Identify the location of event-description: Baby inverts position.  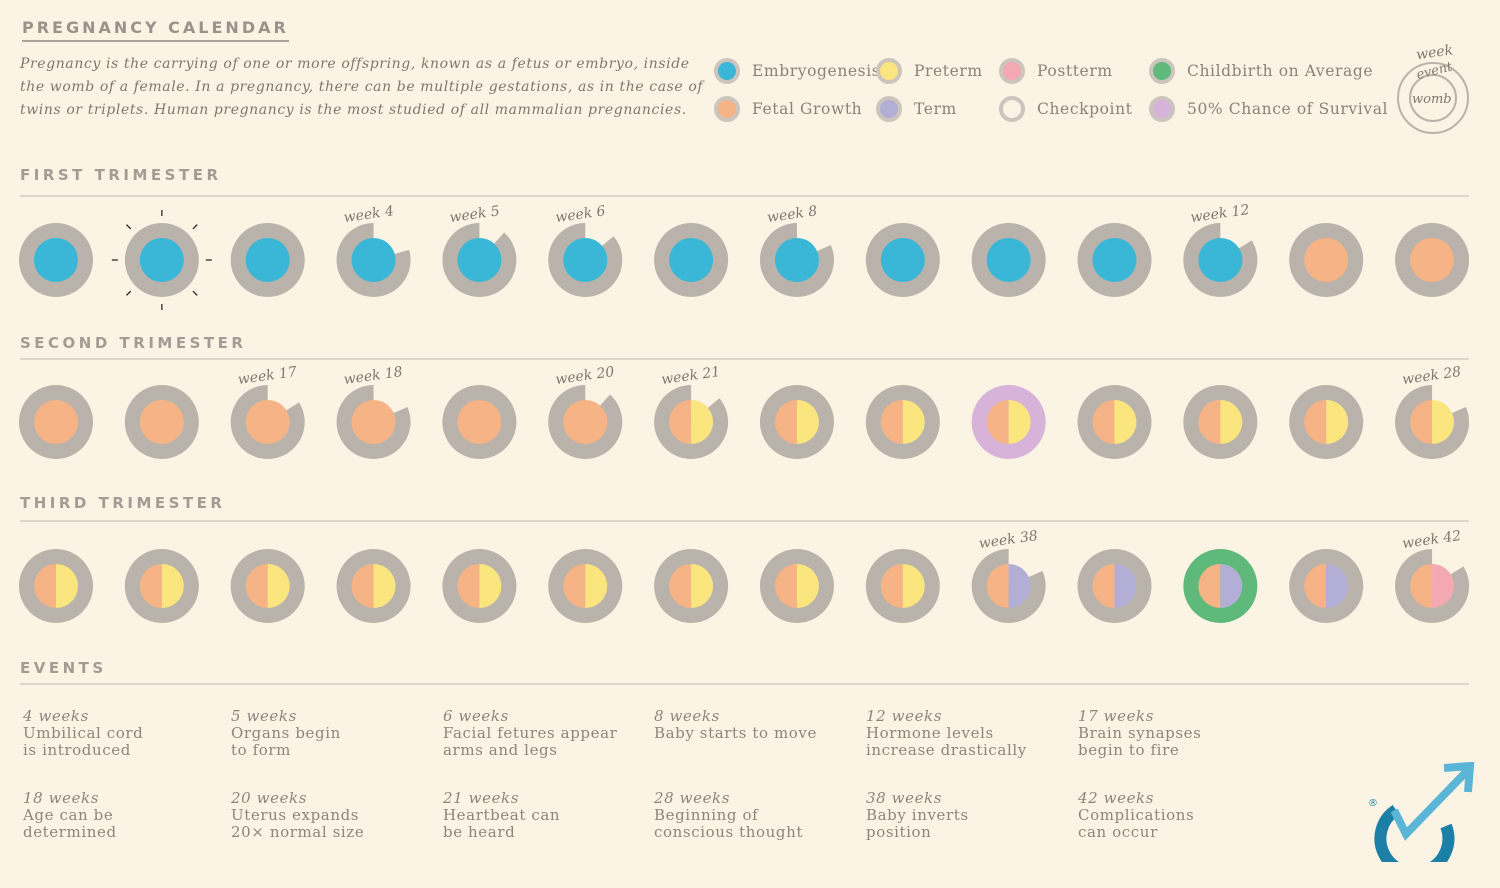
(917, 823).